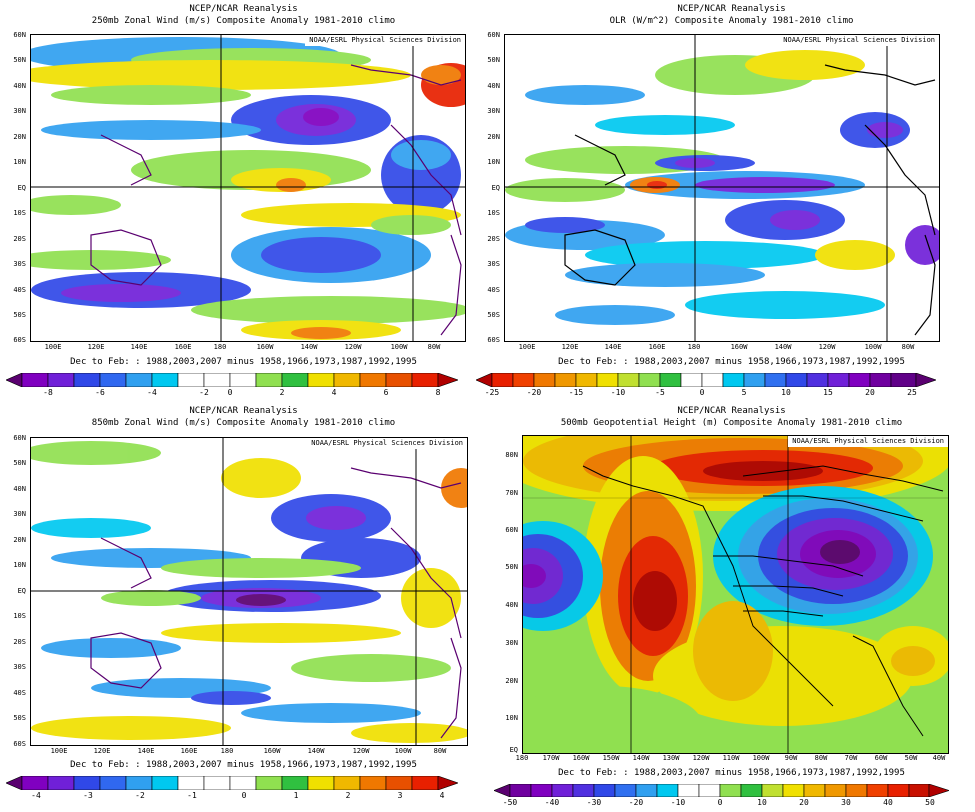 This screenshot has height=812, width=975. What do you see at coordinates (744, 392) in the screenshot?
I see `colorbar-label: 5` at bounding box center [744, 392].